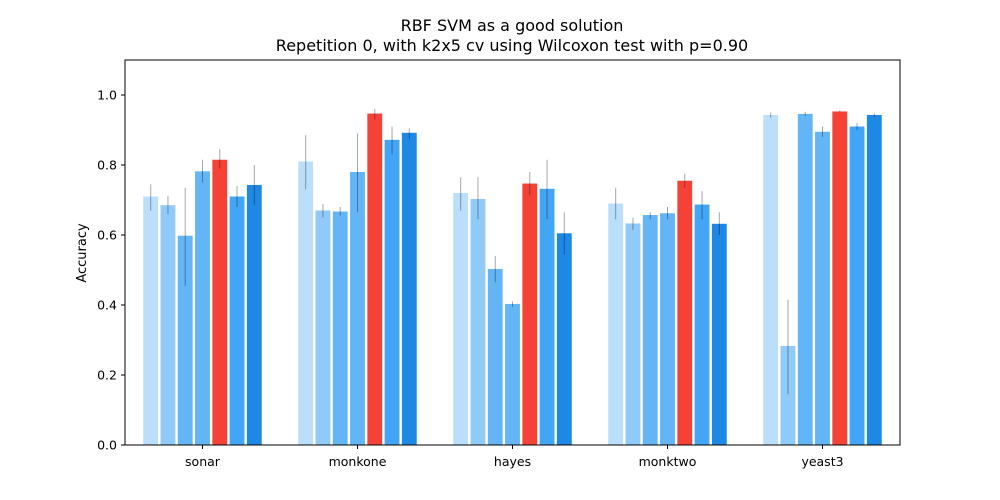  I want to click on y-axis-label: Accuracy, so click(82, 253).